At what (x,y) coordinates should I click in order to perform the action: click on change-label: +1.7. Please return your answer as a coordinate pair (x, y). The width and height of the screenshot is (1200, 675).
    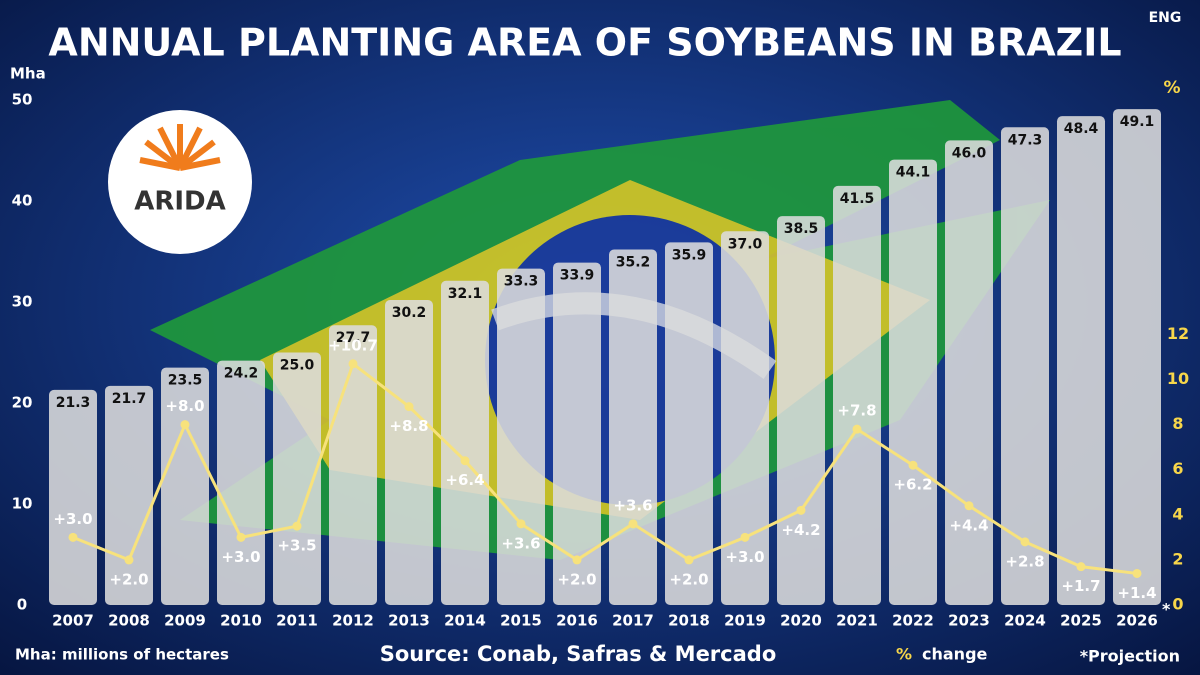
    Looking at the image, I should click on (1080, 586).